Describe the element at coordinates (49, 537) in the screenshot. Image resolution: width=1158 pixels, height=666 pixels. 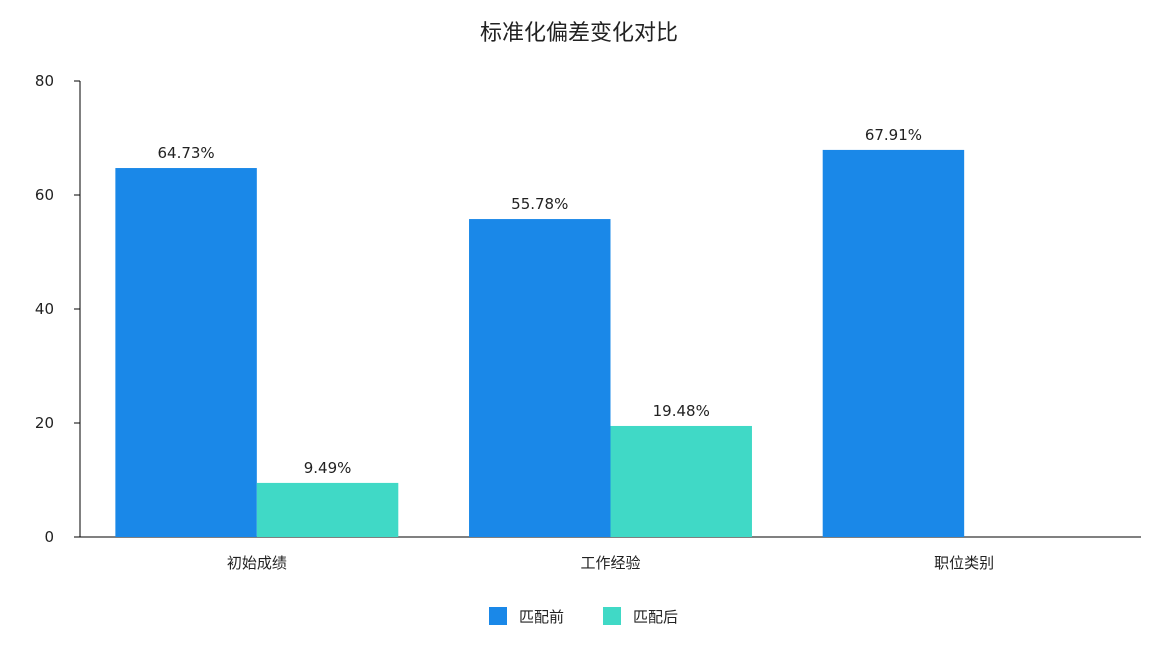
I see `y-tick-label: 0` at that location.